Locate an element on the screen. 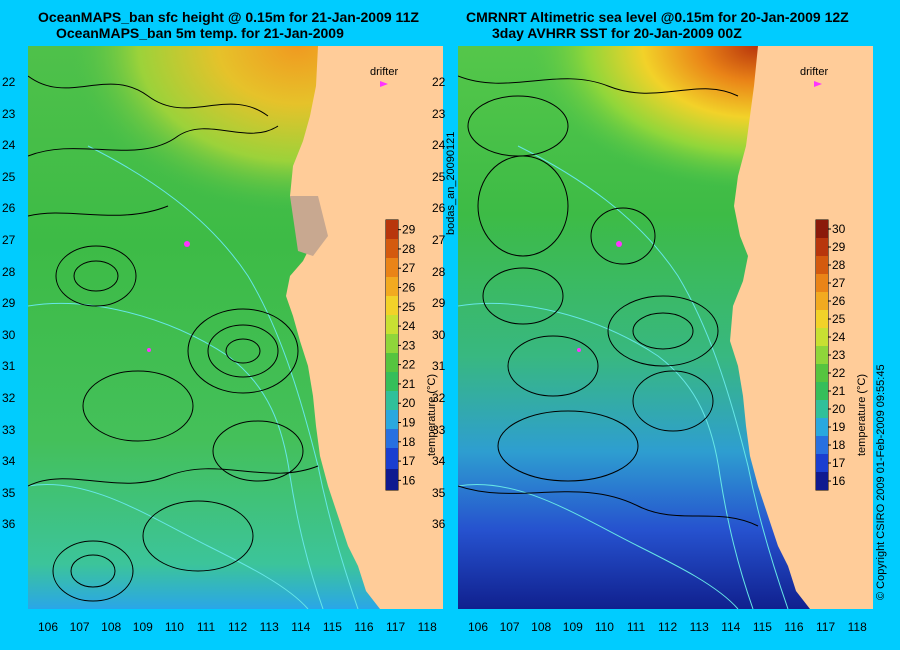 The image size is (900, 650). right-drifters is located at coordinates (699, 216).